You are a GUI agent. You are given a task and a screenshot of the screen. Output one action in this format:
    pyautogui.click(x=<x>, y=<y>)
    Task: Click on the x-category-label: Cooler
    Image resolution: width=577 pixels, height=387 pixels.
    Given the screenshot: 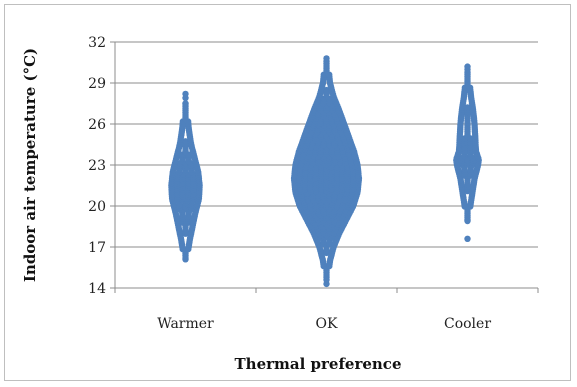 What is the action you would take?
    pyautogui.click(x=467, y=324)
    